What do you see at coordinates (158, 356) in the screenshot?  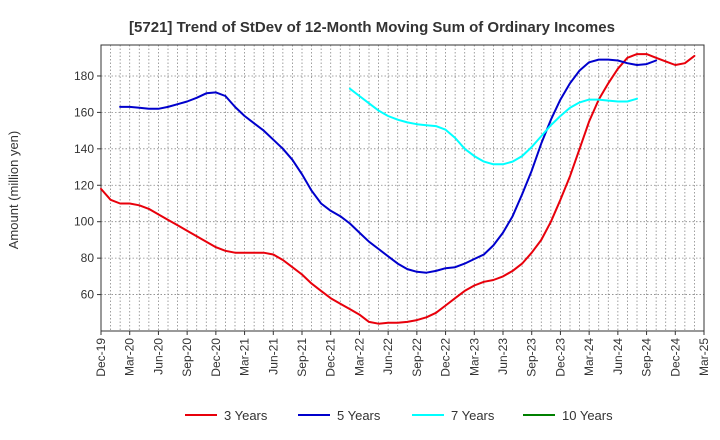 I see `x-tick-label: Jun-20` at bounding box center [158, 356].